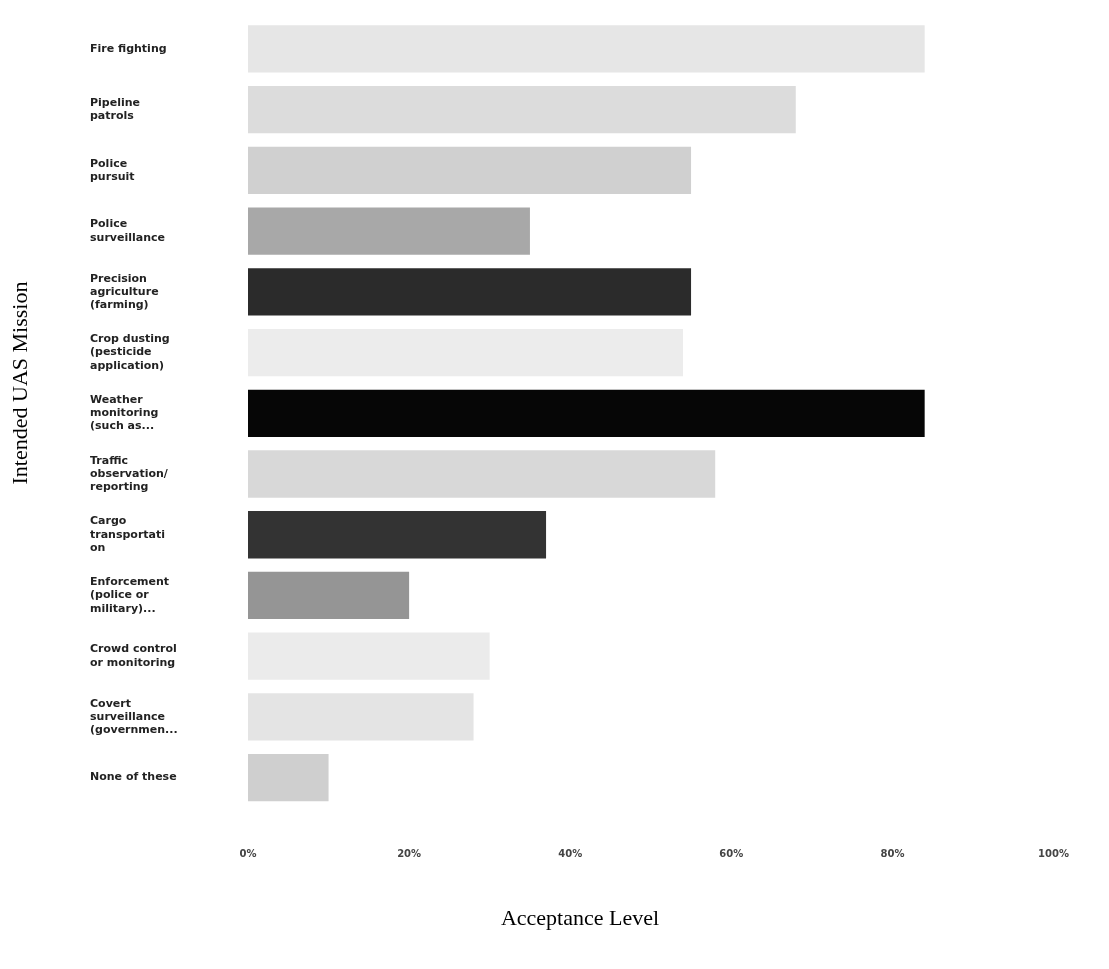  Describe the element at coordinates (248, 853) in the screenshot. I see `x-tick-label: 0%` at that location.